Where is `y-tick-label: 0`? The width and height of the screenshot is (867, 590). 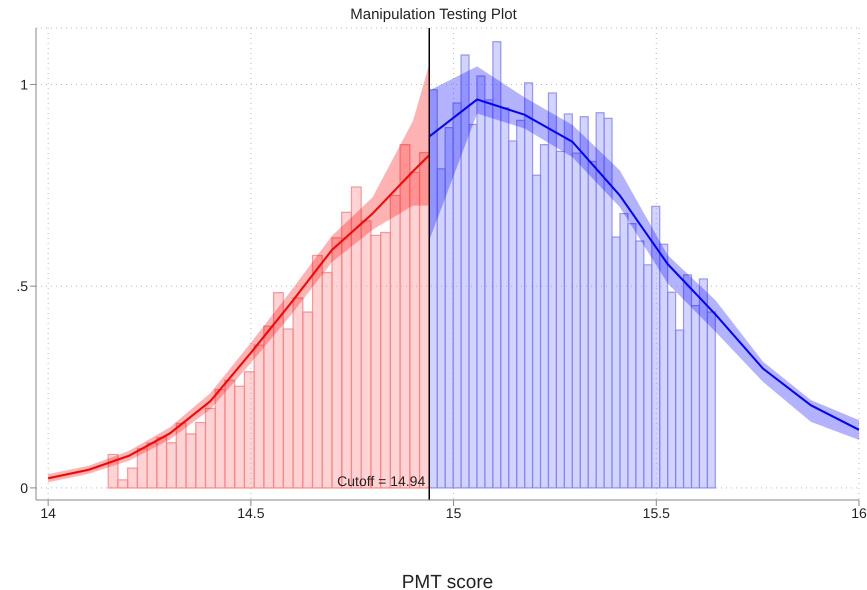
y-tick-label: 0 is located at coordinates (24, 488).